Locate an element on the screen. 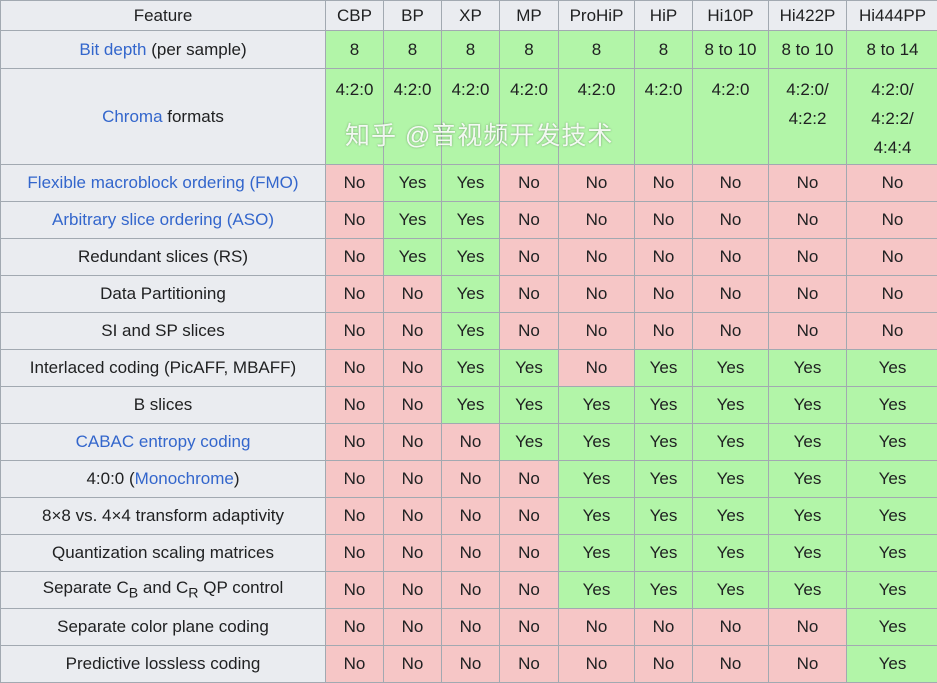 This screenshot has height=683, width=937. value-cell-prohip: 8 is located at coordinates (597, 50).